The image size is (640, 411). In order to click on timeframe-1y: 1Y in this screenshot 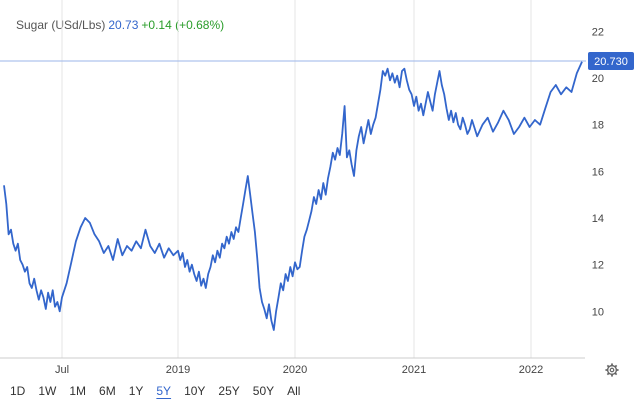, I will do `click(136, 391)`.